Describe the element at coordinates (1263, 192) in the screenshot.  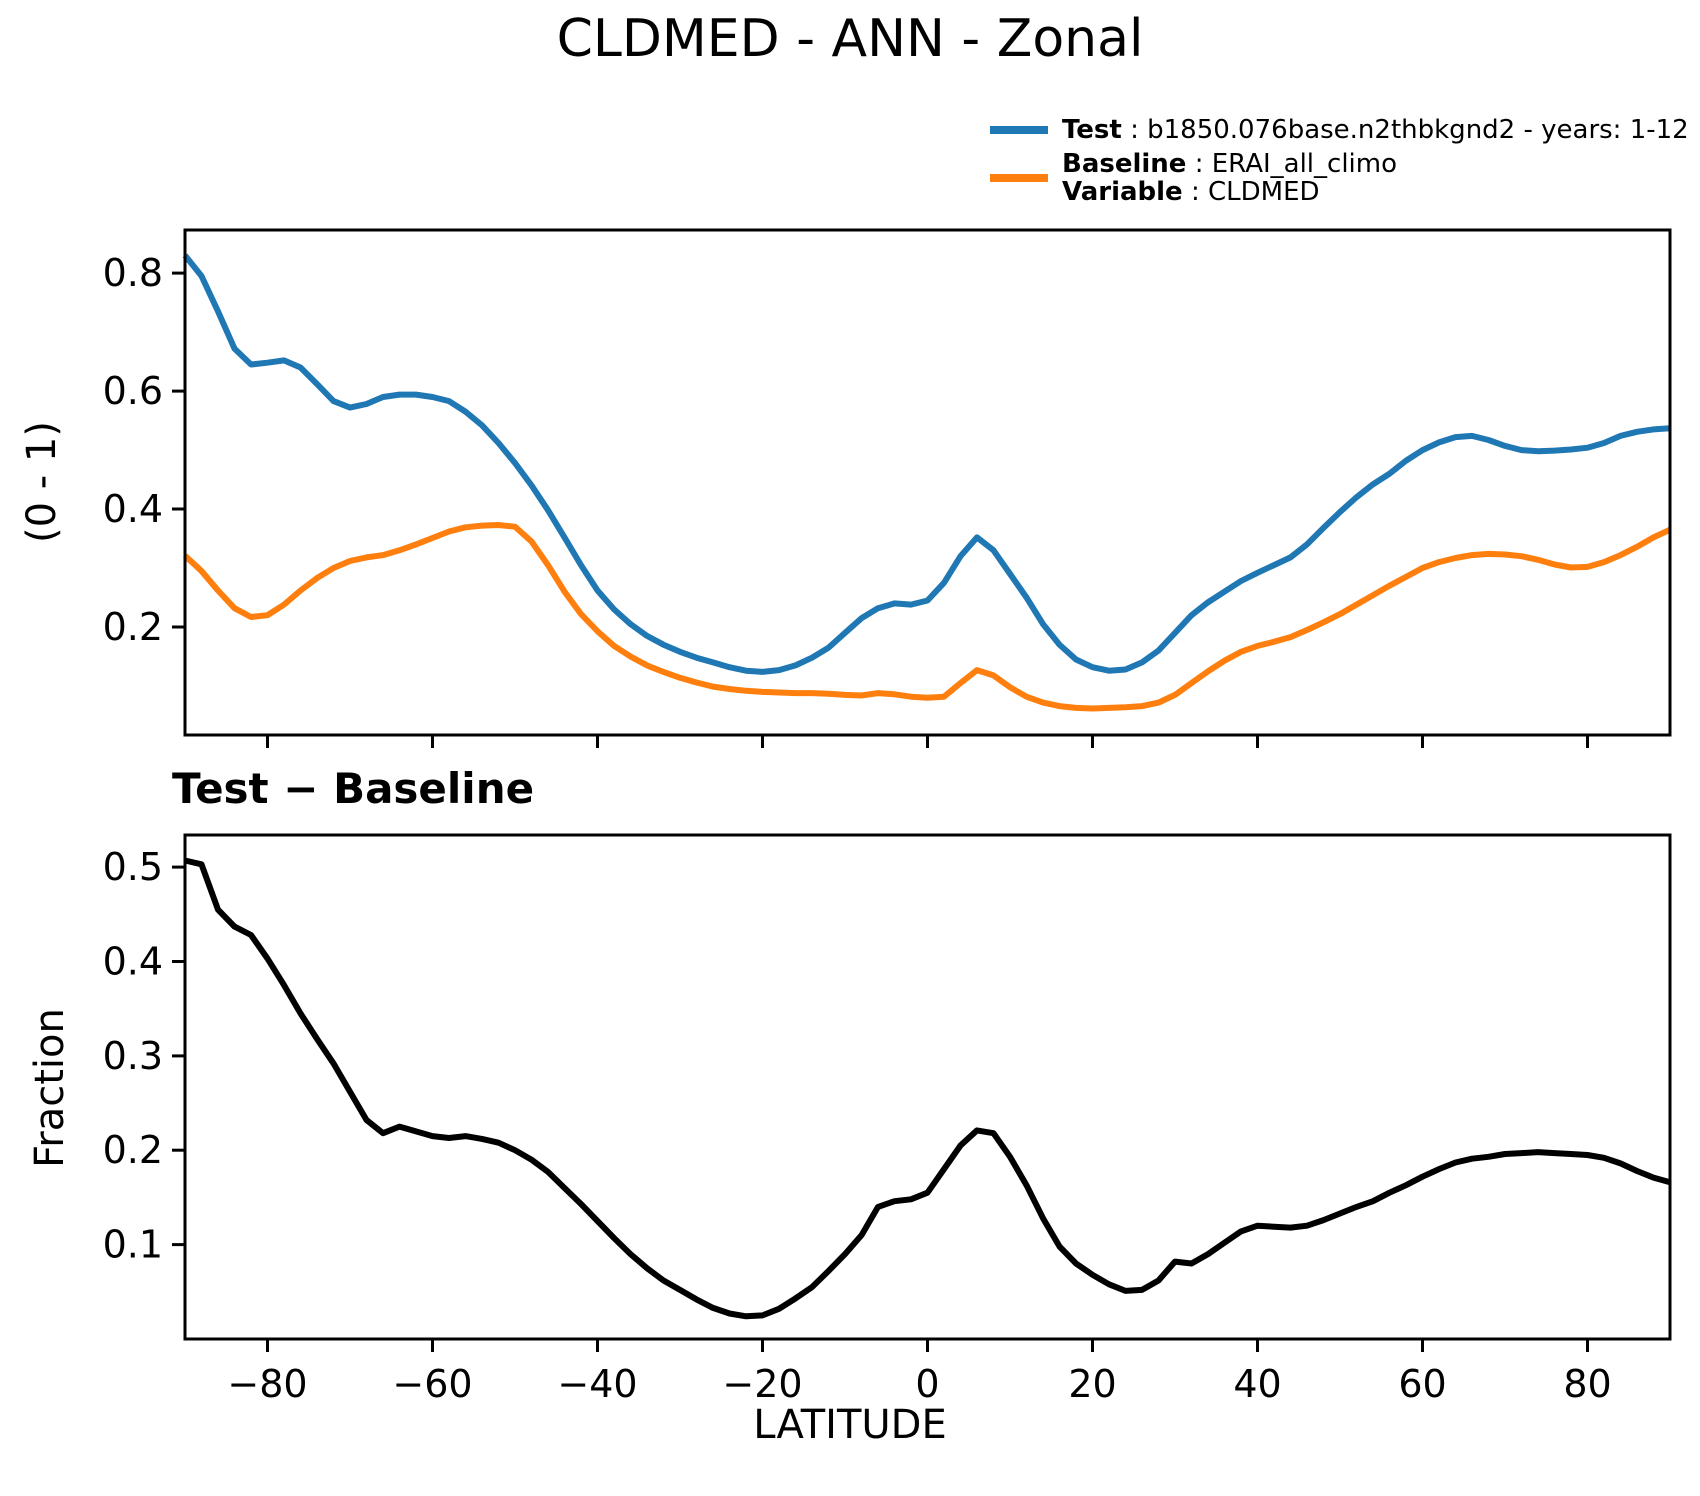
I see `legend-value-variable: CLDMED` at that location.